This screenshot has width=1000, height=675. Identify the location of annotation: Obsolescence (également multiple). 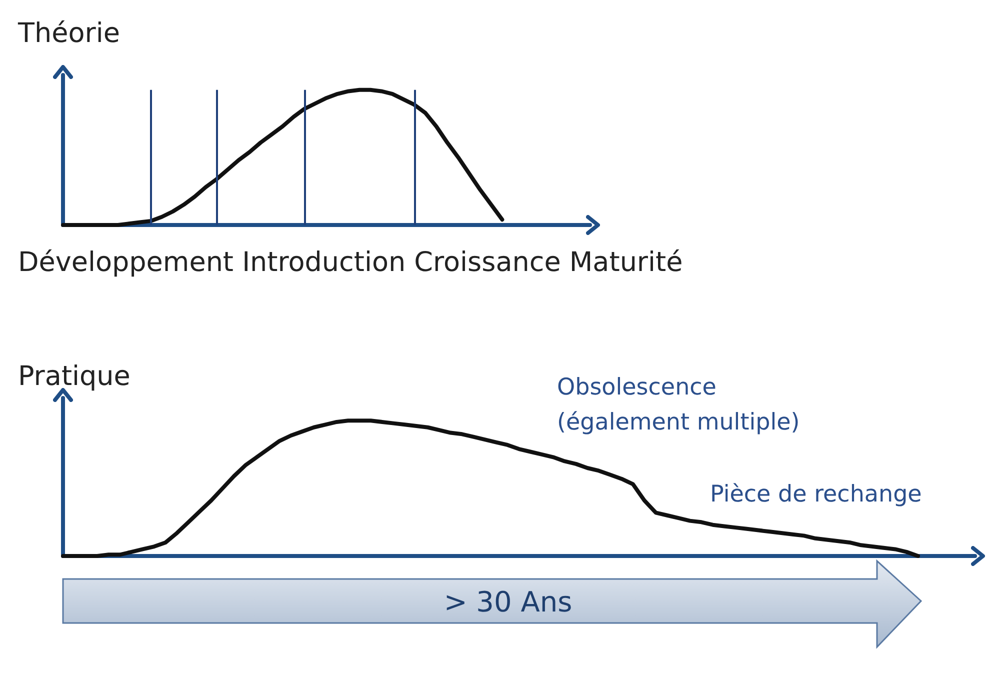
(678, 405).